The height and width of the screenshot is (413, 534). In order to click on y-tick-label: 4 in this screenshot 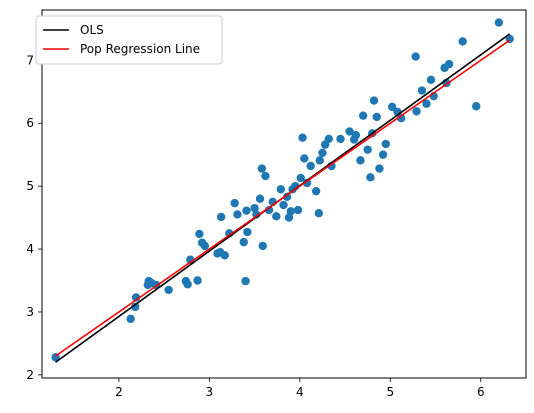, I will do `click(30, 249)`.